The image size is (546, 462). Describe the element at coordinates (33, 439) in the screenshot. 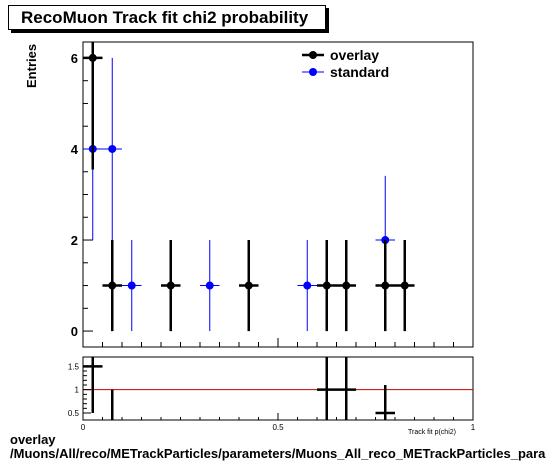

I see `footer-line-1: overlay` at that location.